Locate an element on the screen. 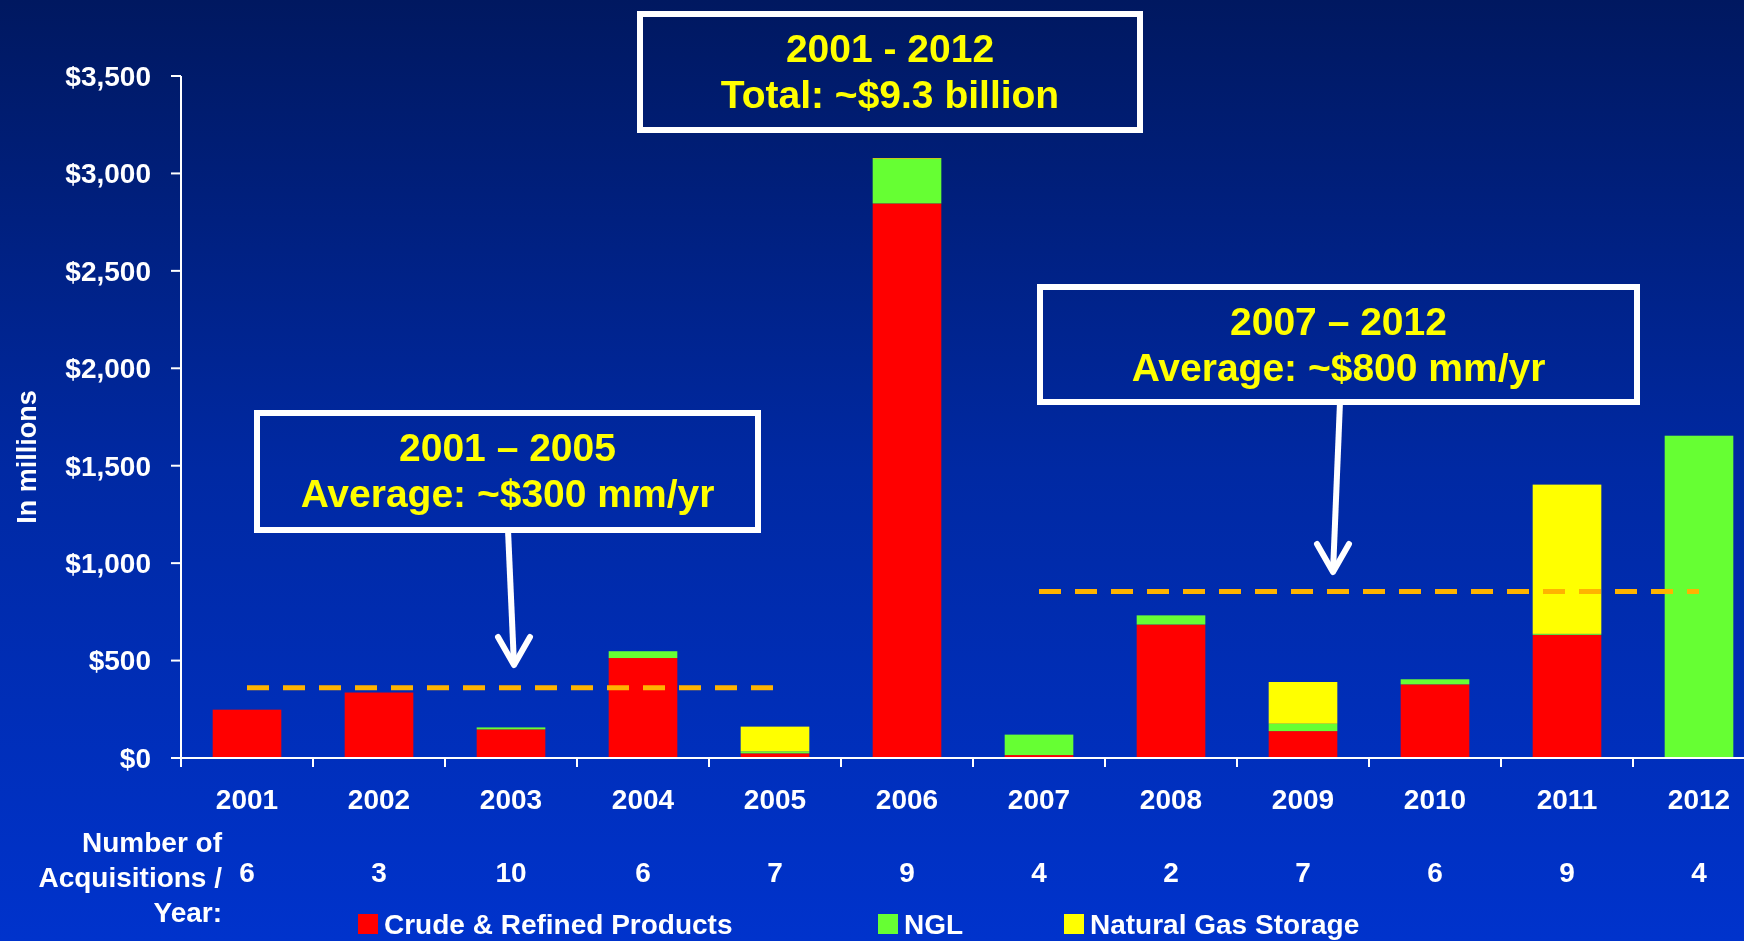  text: 3 is located at coordinates (379, 872).